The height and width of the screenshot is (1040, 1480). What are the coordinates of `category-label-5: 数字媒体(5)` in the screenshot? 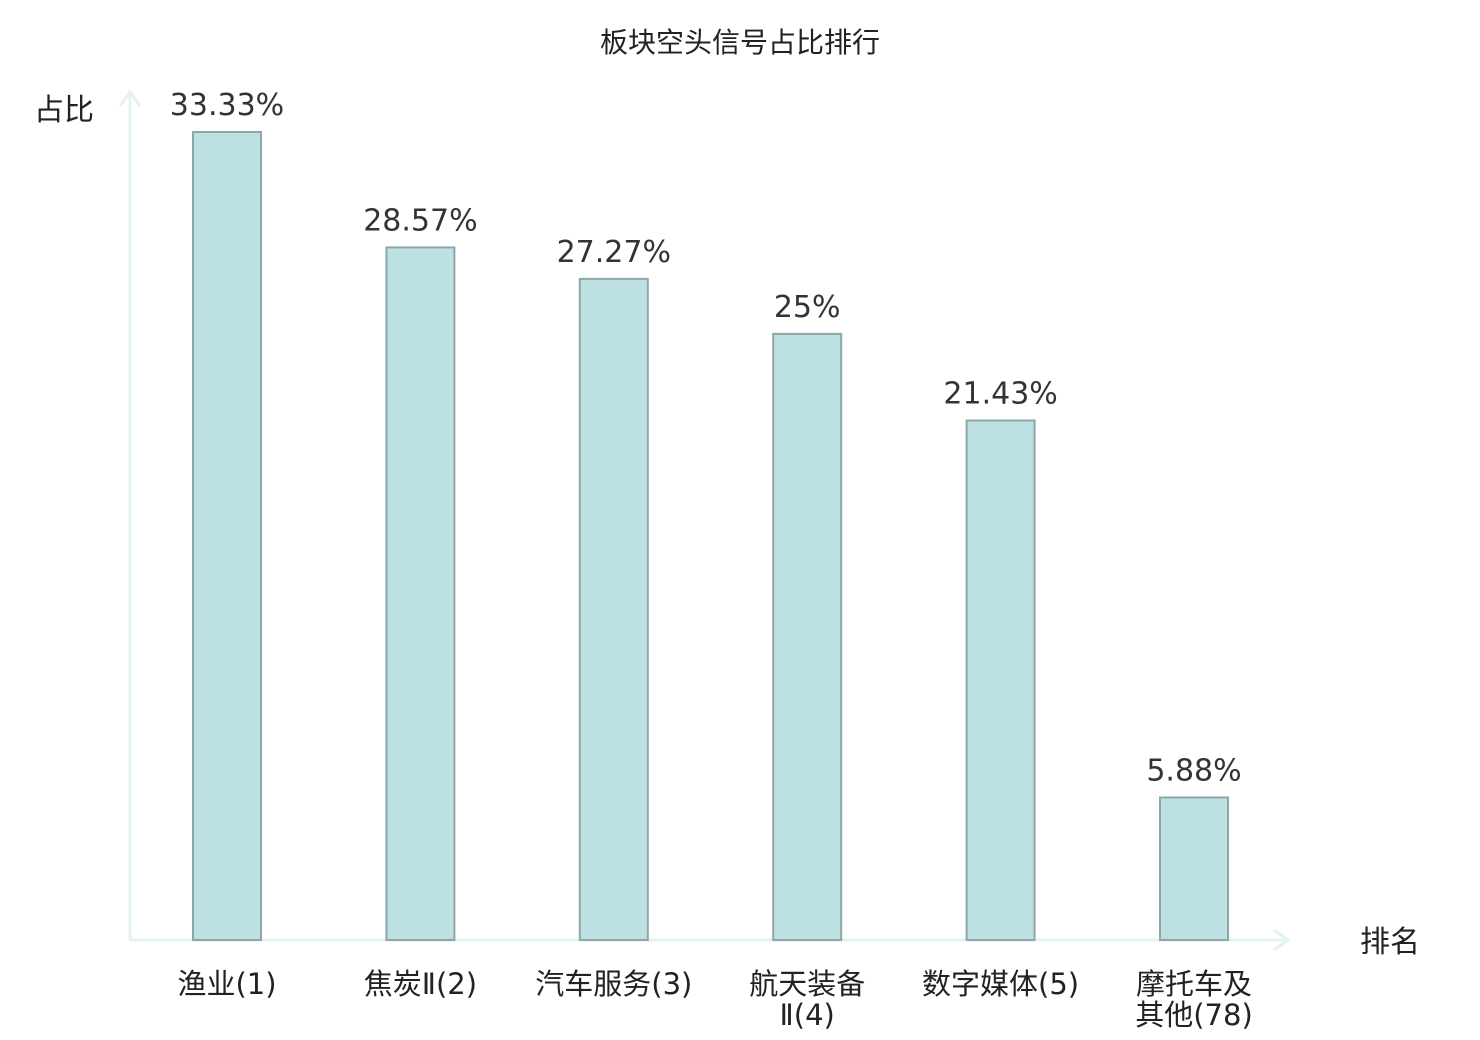 It's located at (1000, 984).